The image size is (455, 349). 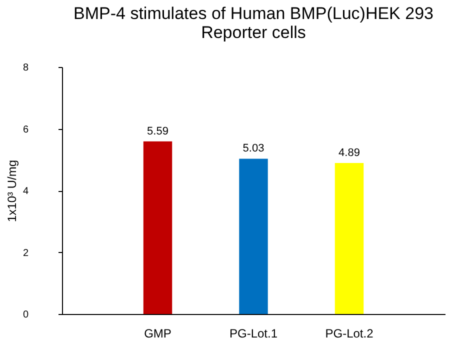 I want to click on x-tick-label: GMP, so click(x=158, y=333).